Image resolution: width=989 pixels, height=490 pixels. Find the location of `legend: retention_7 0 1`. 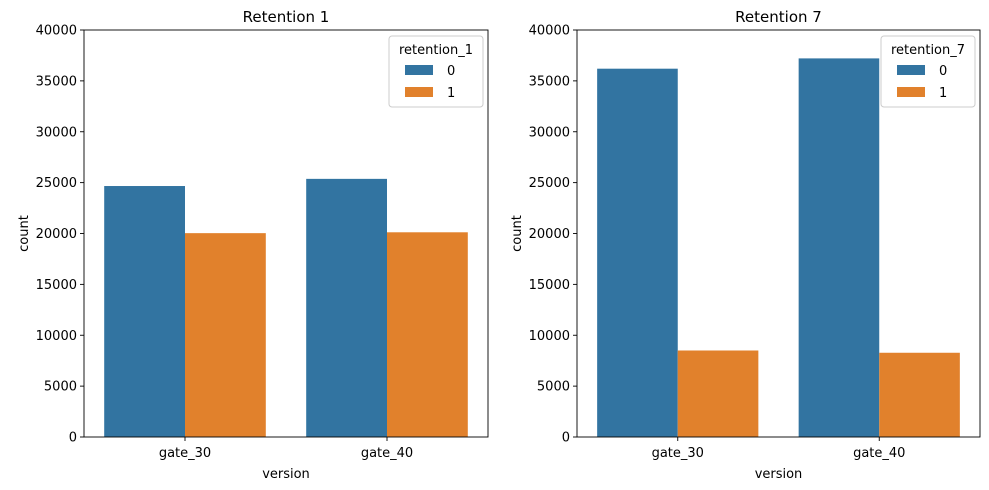

legend: retention_7 0 1 is located at coordinates (928, 71).